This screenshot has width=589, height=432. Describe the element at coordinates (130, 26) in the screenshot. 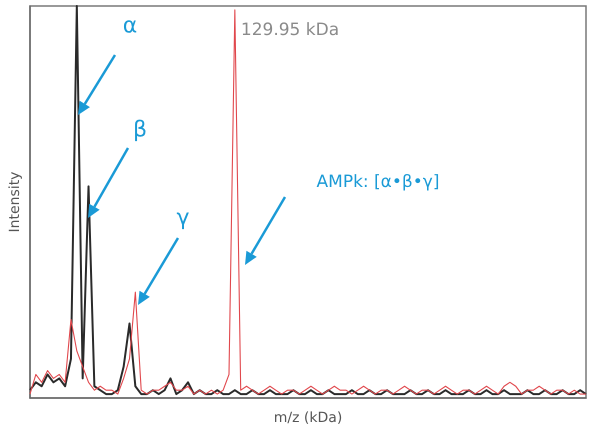

I see `annotation: α` at that location.